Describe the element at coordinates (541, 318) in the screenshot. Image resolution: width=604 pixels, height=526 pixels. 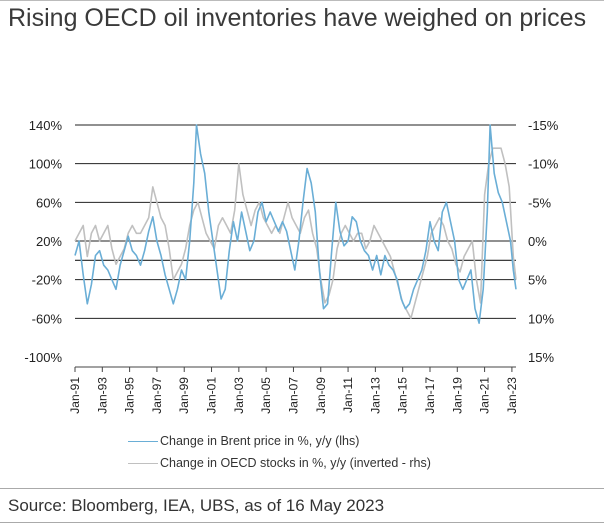
I see `y-right-tick-label: 10%` at that location.